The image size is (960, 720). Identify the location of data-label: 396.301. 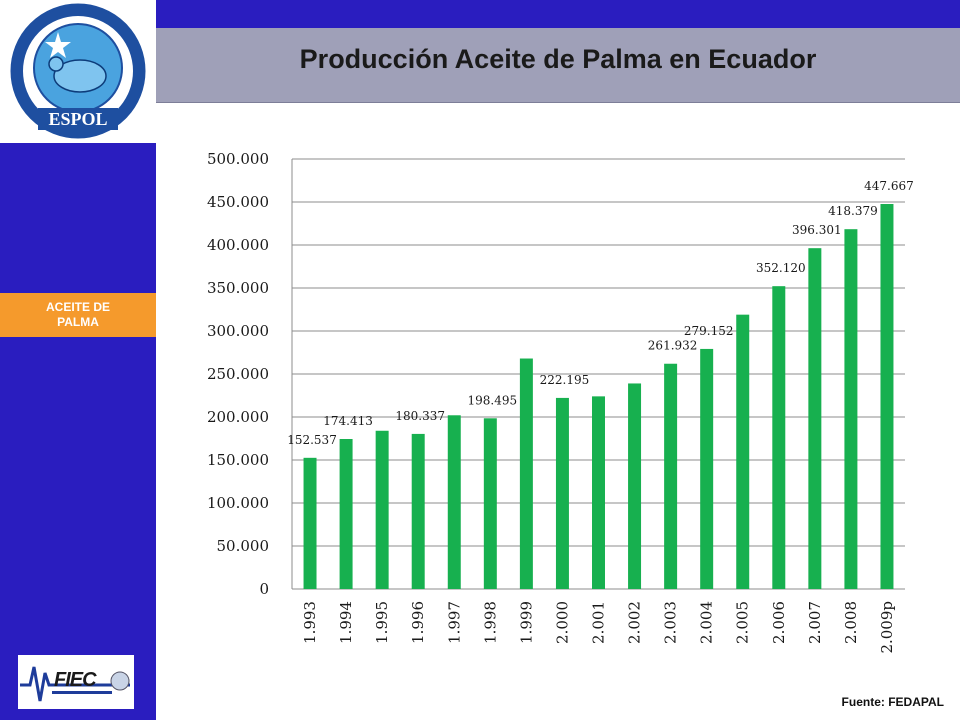
(817, 230).